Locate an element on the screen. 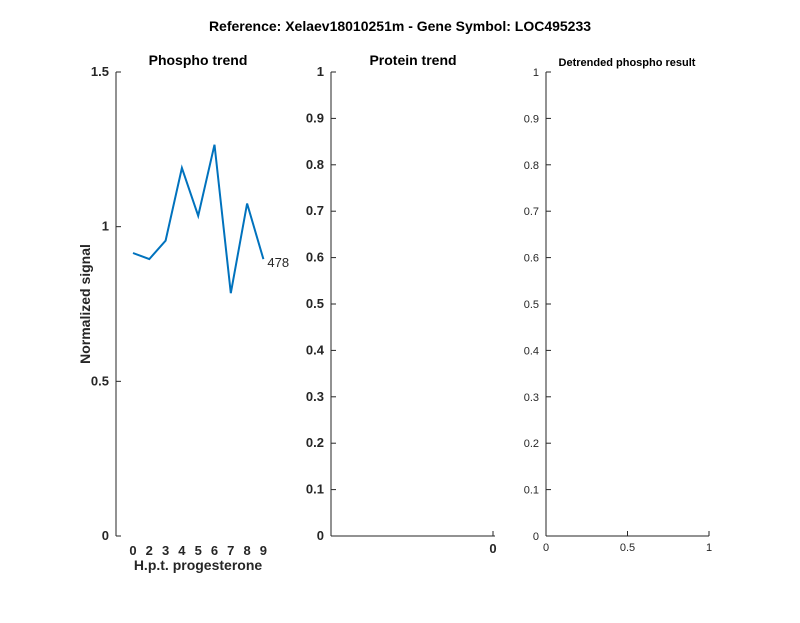  detrended-y-tick-label: 0 is located at coordinates (536, 537).